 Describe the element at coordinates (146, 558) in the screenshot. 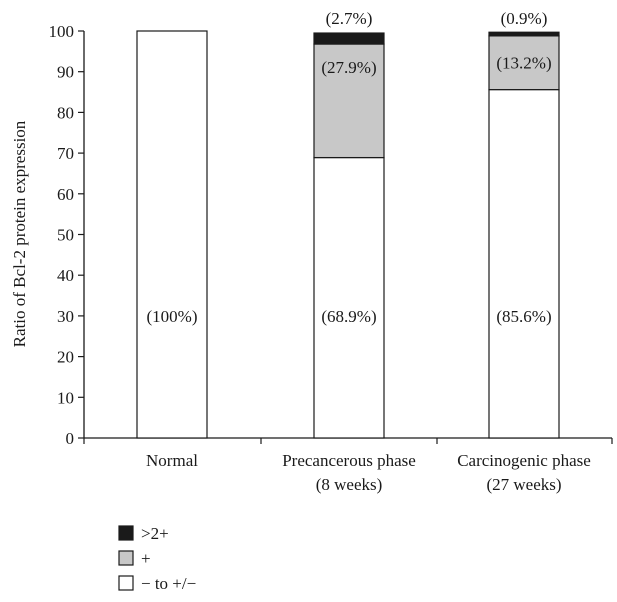

I see `legend-label: +` at that location.